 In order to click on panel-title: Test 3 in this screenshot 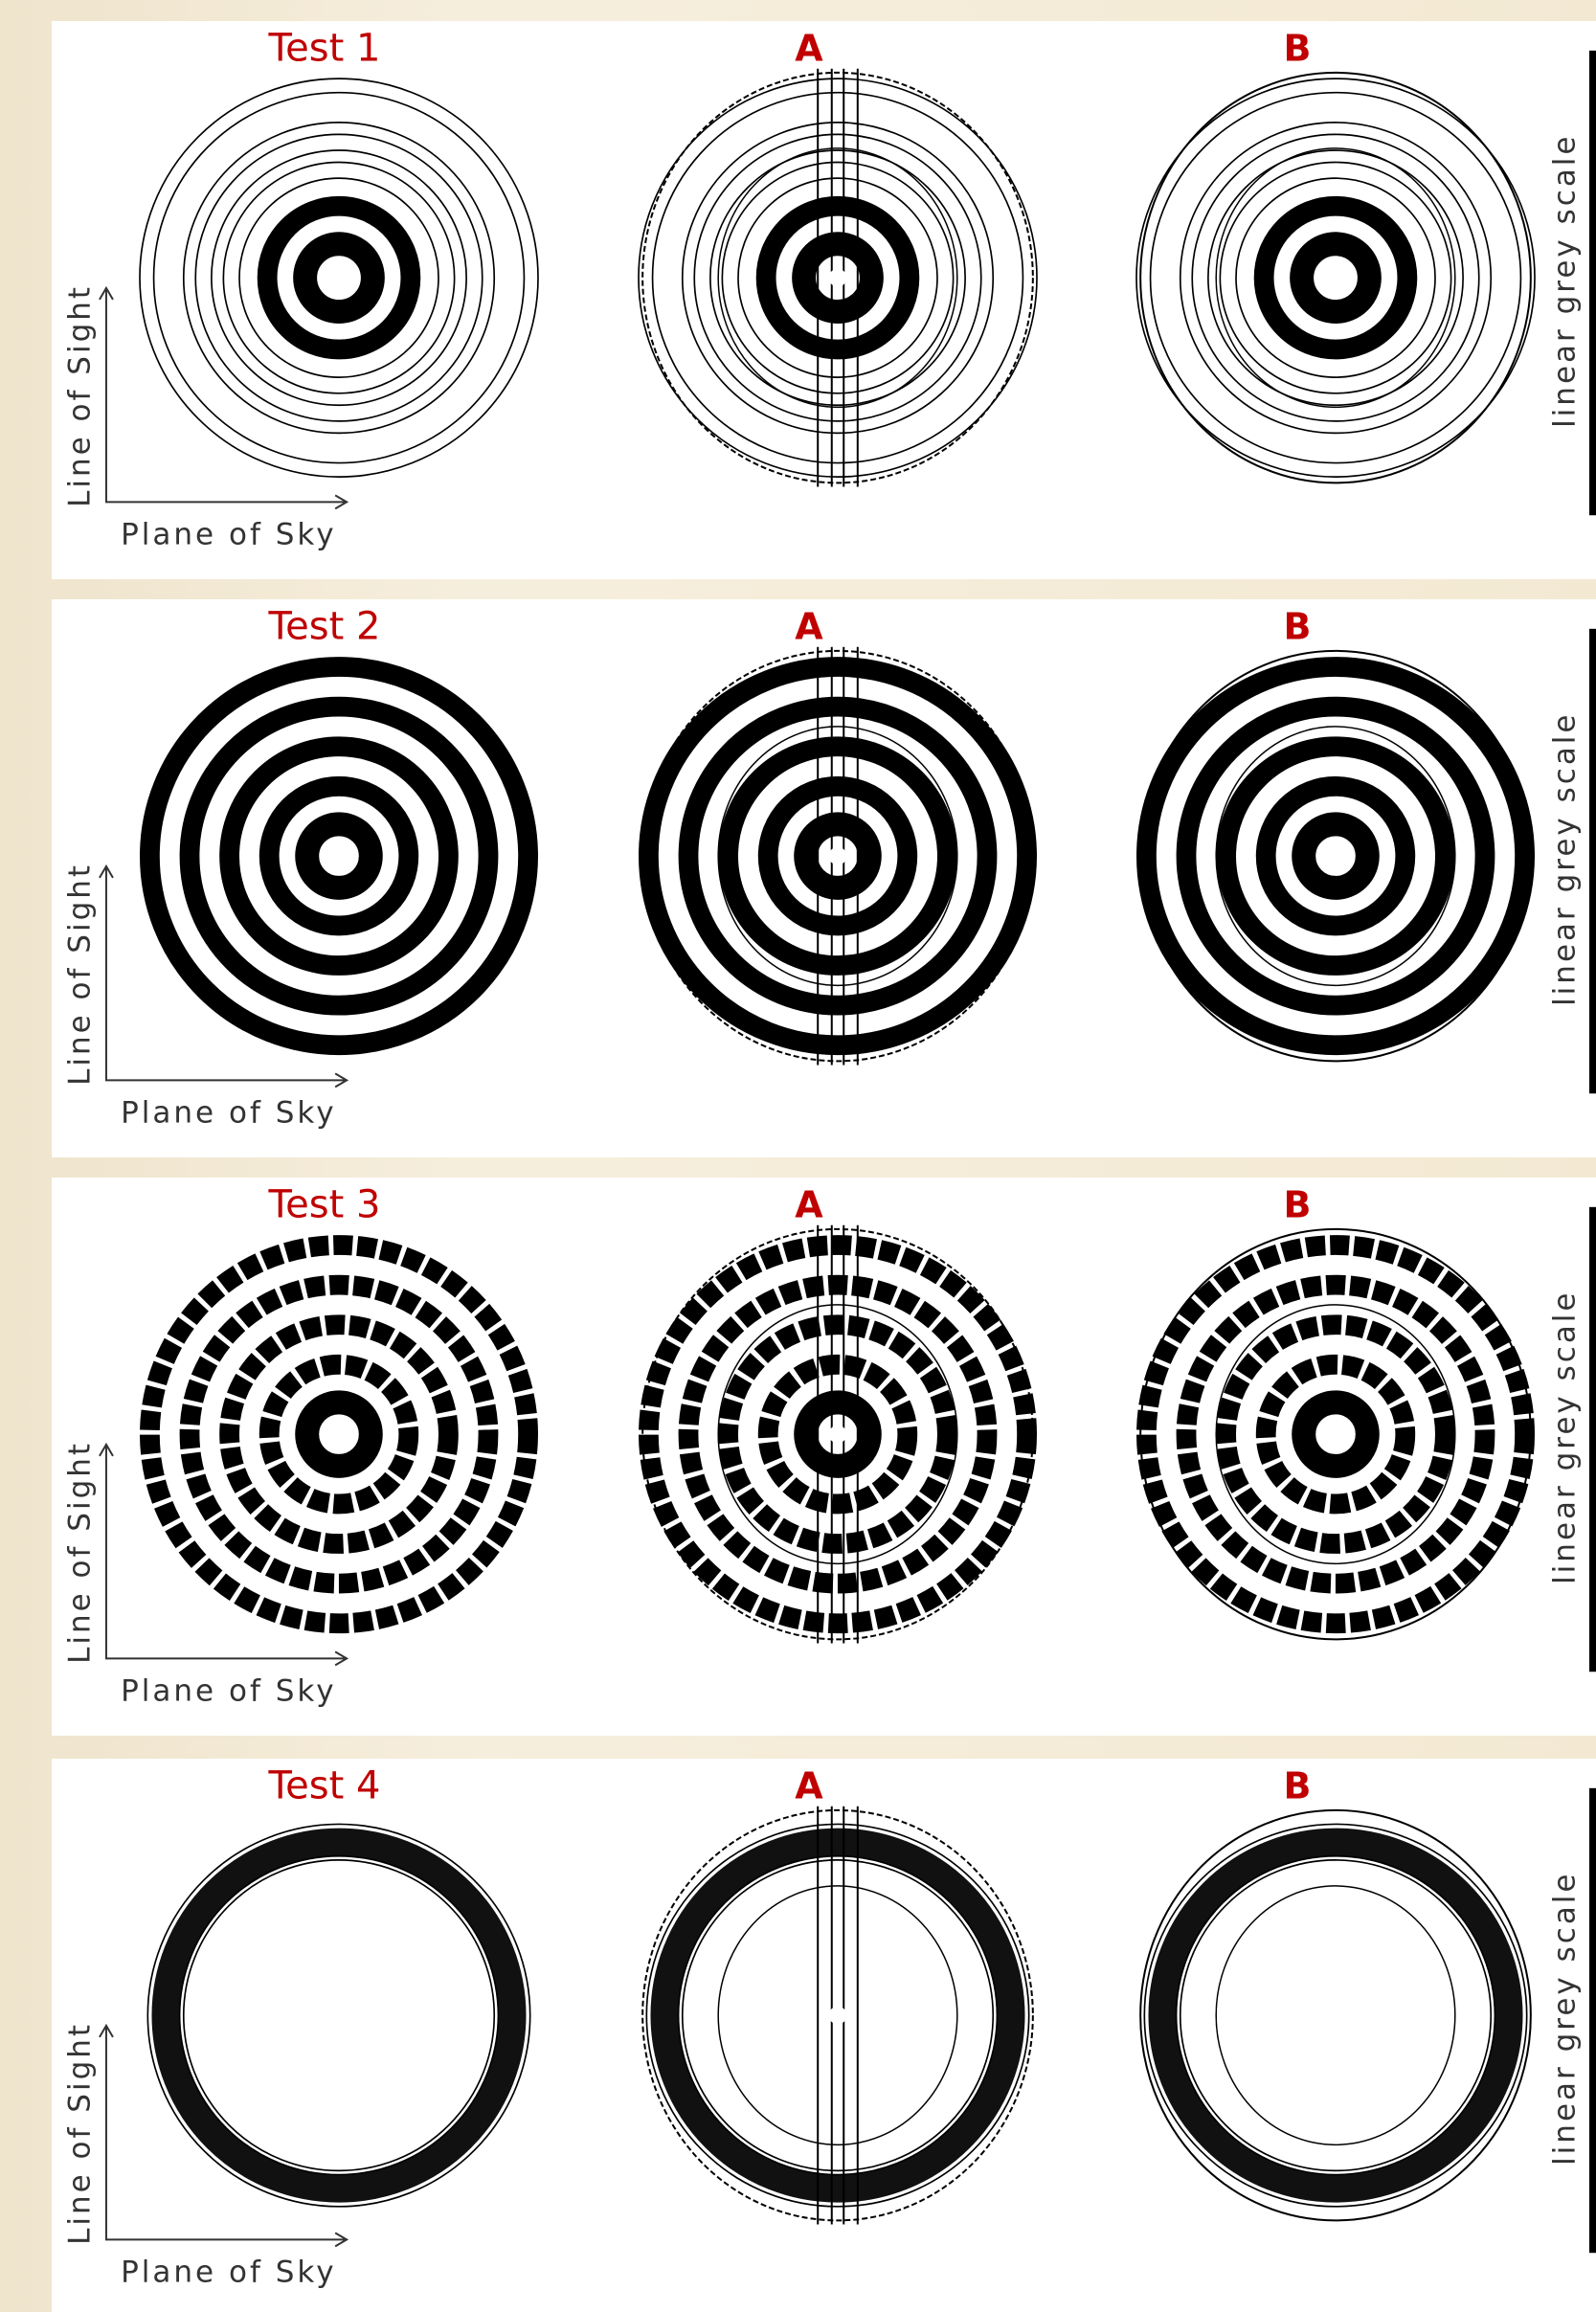, I will do `click(324, 1205)`.